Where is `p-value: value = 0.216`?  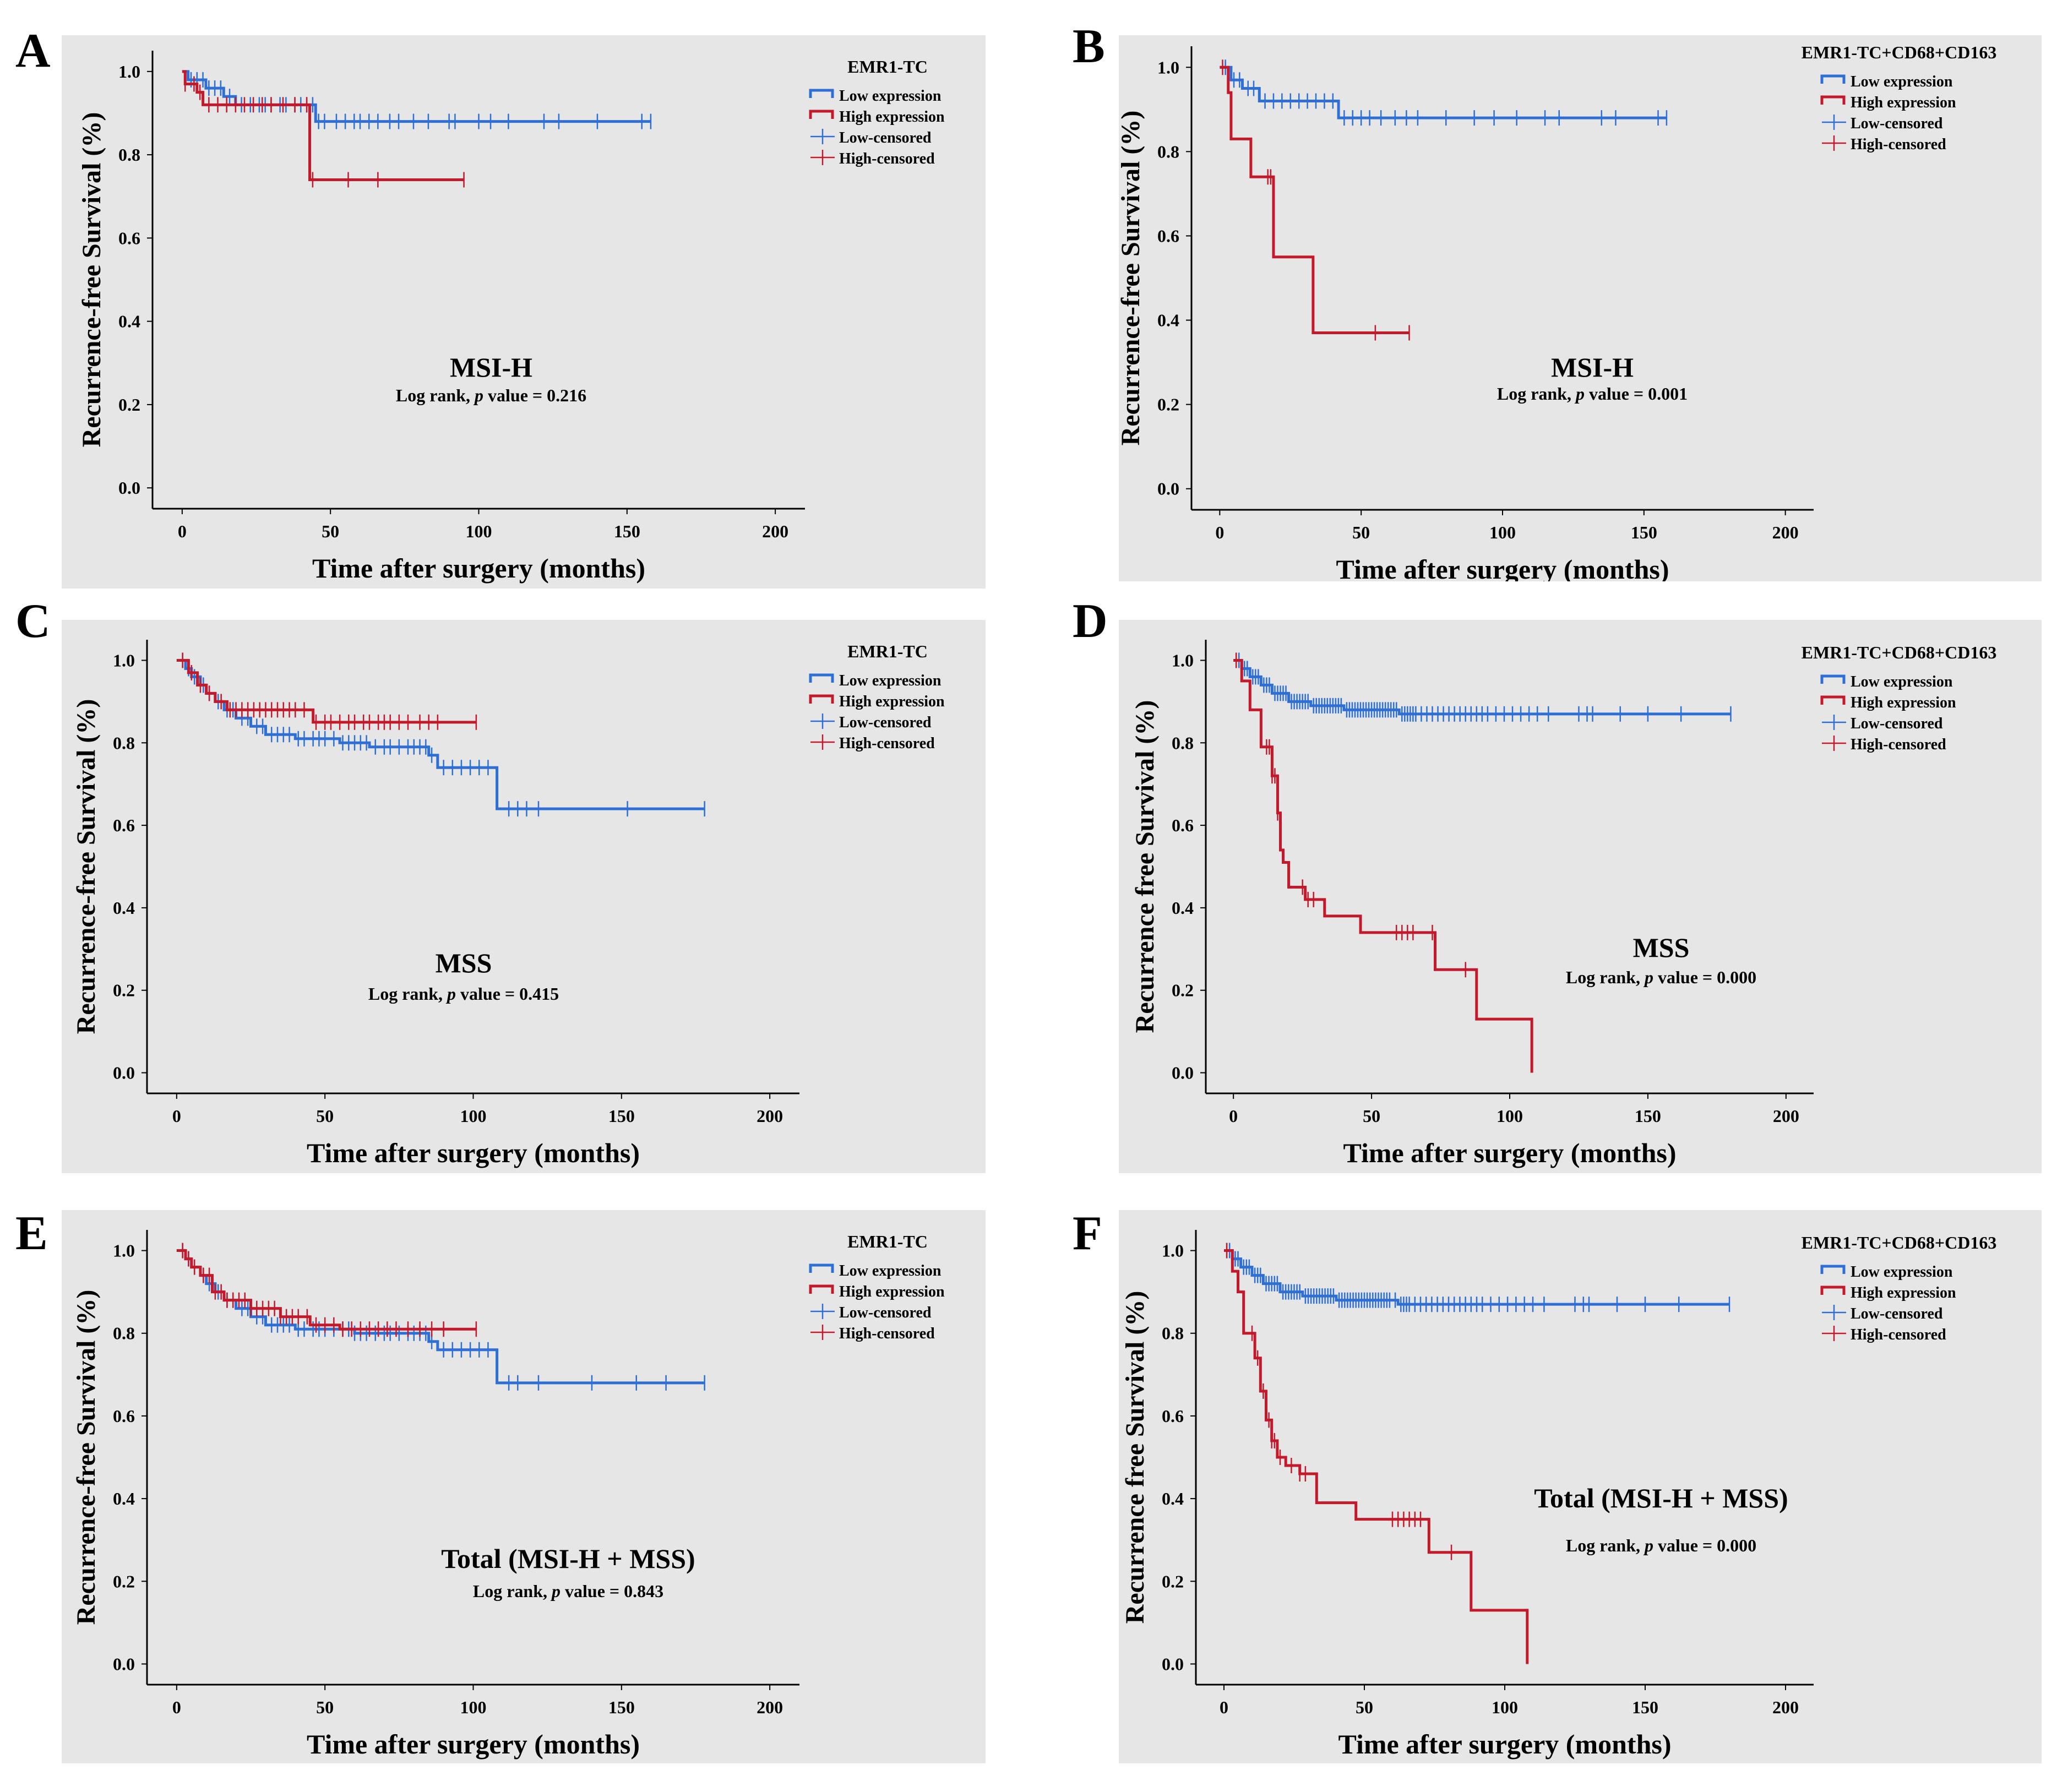 p-value: value = 0.216 is located at coordinates (534, 395).